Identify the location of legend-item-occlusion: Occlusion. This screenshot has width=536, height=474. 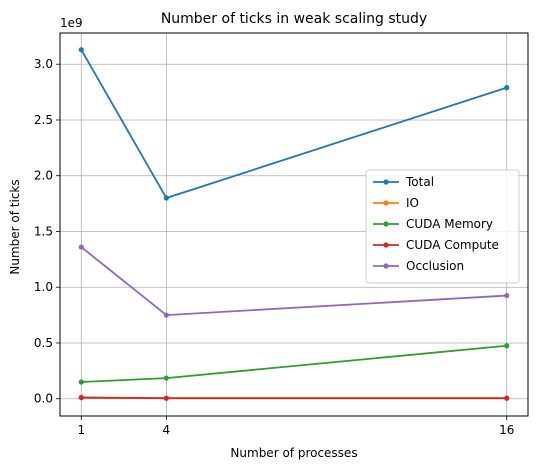
(418, 266).